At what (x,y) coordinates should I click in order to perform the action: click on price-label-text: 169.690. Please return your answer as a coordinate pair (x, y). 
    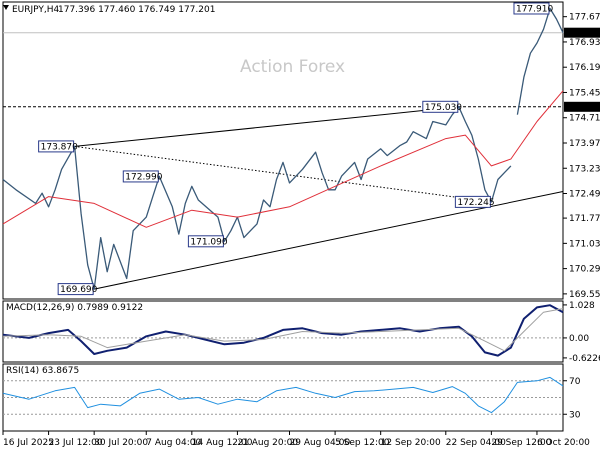
    Looking at the image, I should click on (78, 290).